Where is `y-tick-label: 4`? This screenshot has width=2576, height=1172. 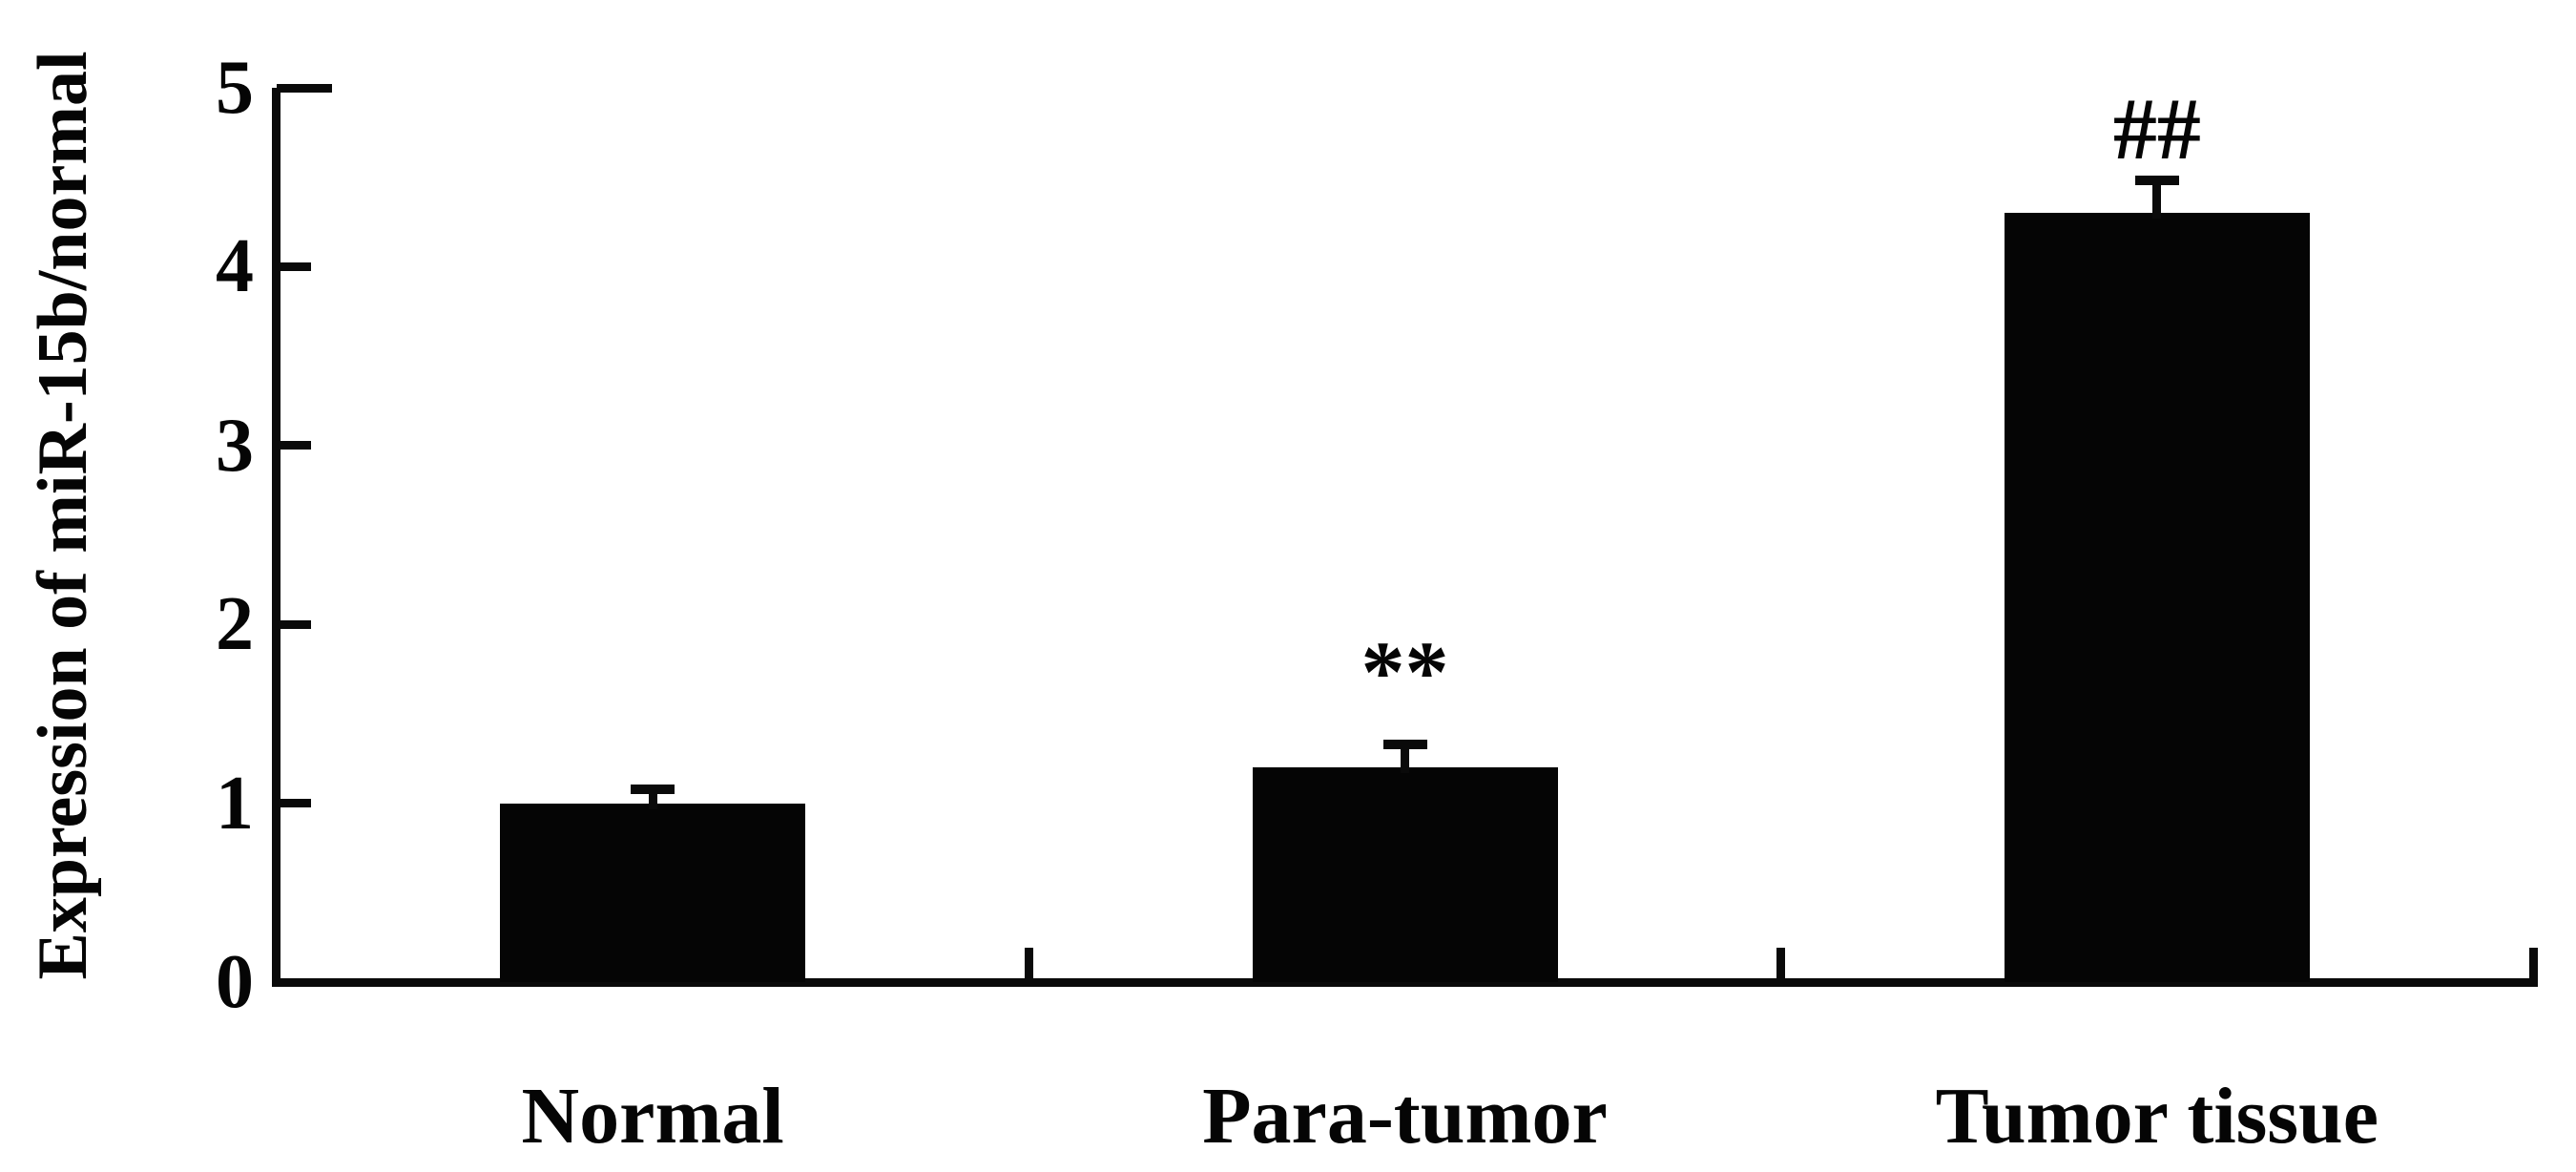
y-tick-label: 4 is located at coordinates (235, 266).